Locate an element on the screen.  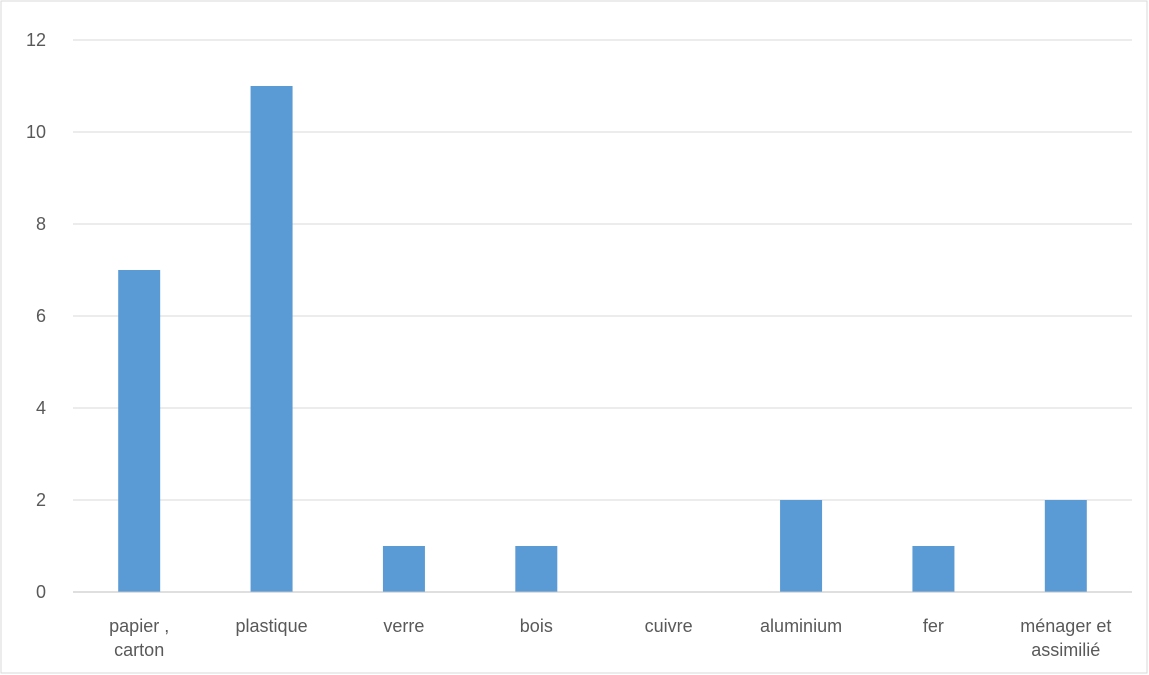
x-category-label-line: bois is located at coordinates (536, 626).